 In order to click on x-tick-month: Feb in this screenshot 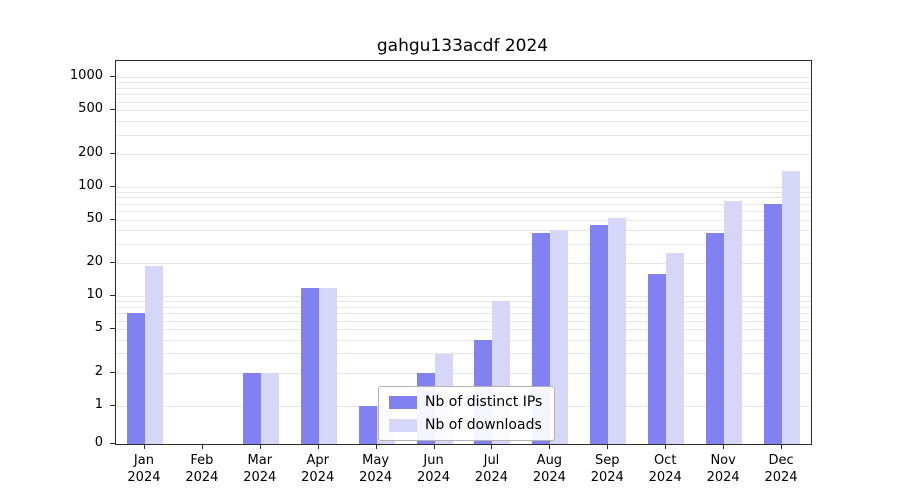, I will do `click(202, 460)`.